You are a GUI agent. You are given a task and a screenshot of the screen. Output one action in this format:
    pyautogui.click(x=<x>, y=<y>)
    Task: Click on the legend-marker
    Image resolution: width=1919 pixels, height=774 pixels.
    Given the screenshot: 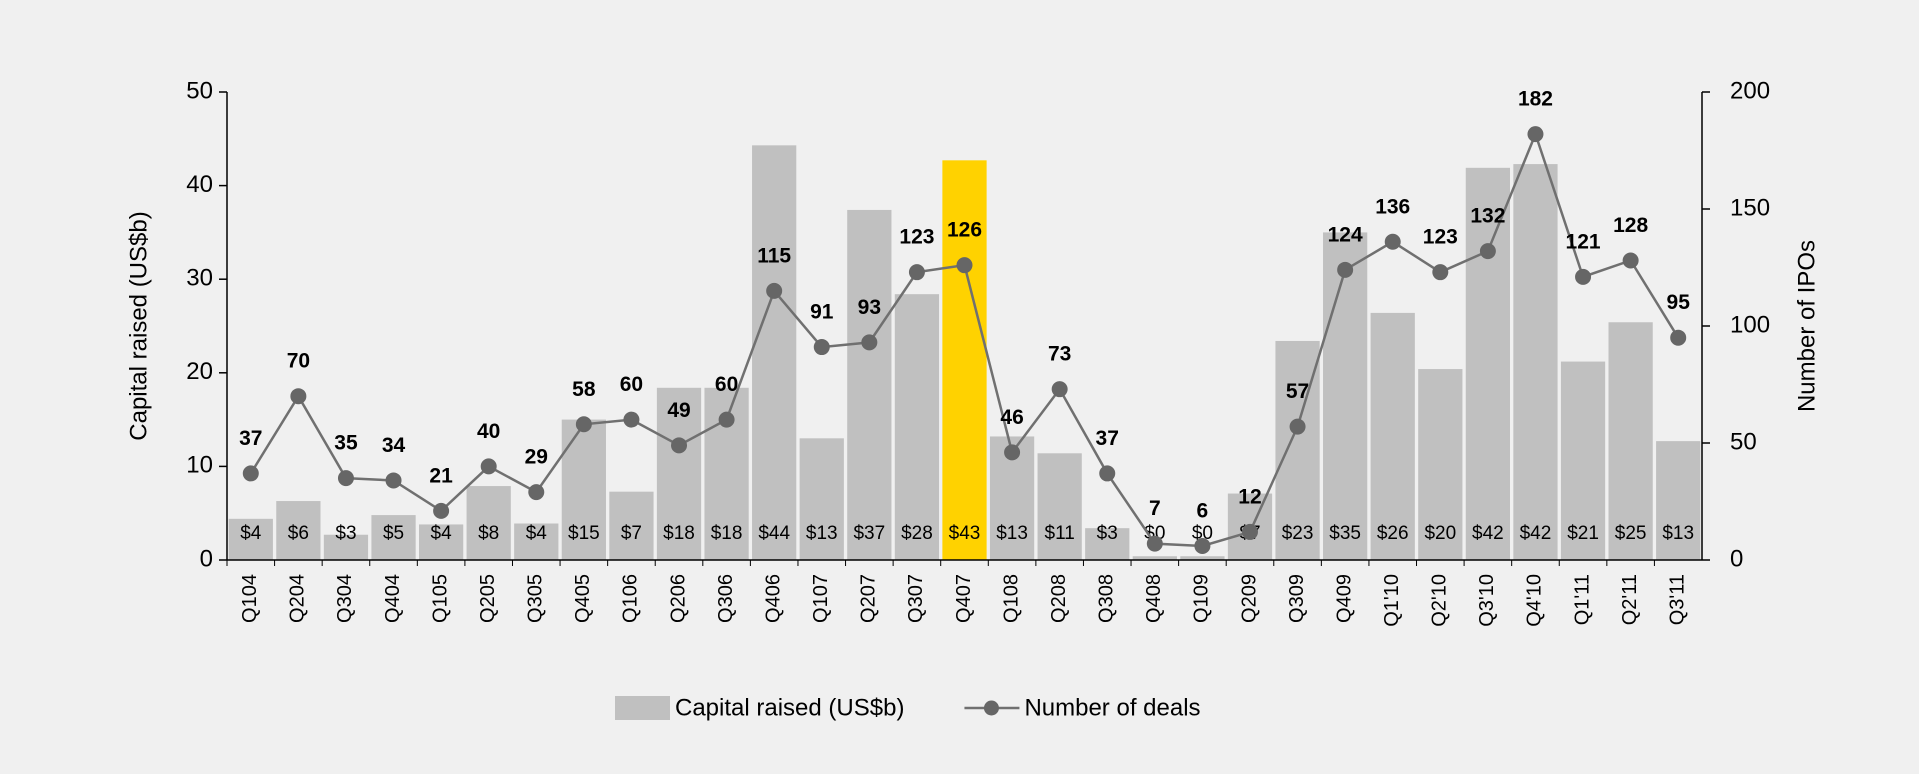 What is the action you would take?
    pyautogui.click(x=991, y=708)
    